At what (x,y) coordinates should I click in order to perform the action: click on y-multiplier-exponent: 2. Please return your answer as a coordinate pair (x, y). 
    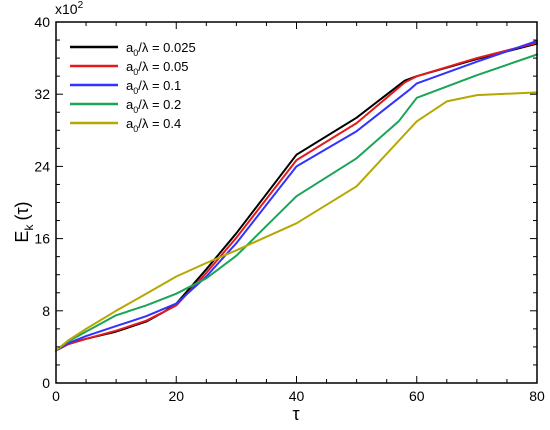
    Looking at the image, I should click on (81, 5).